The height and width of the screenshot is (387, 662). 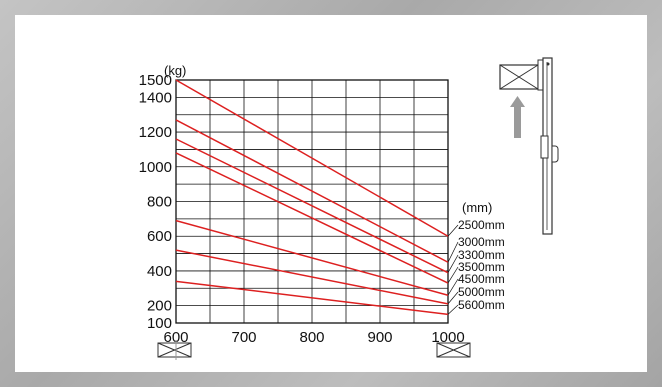 I want to click on y-tick-label: 600, so click(x=159, y=236).